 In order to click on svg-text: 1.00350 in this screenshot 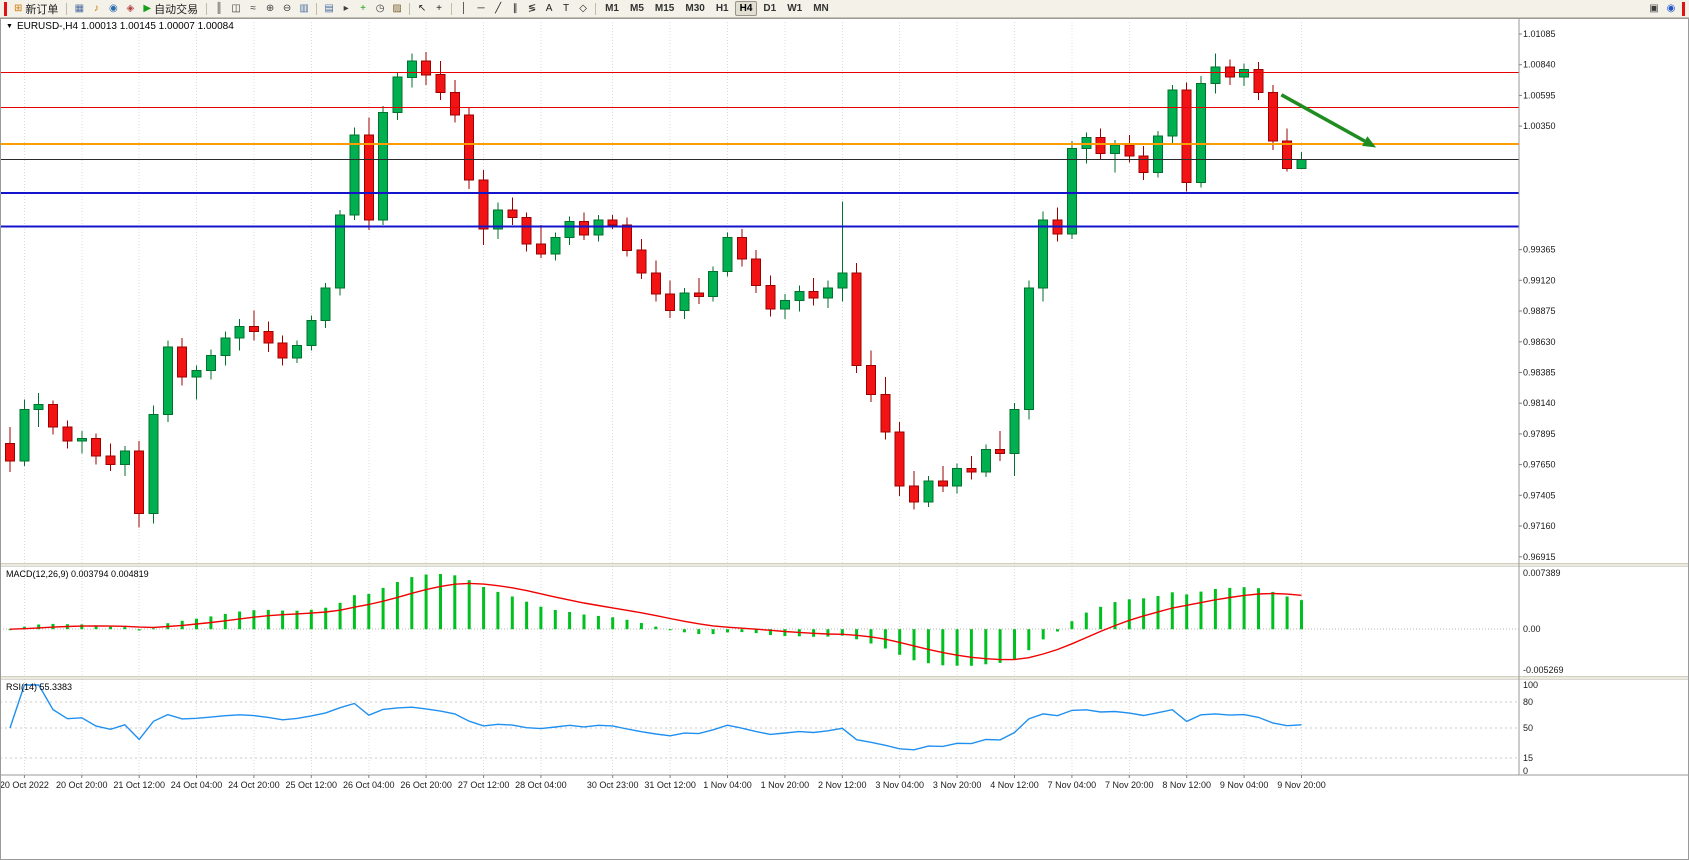, I will do `click(1539, 126)`.